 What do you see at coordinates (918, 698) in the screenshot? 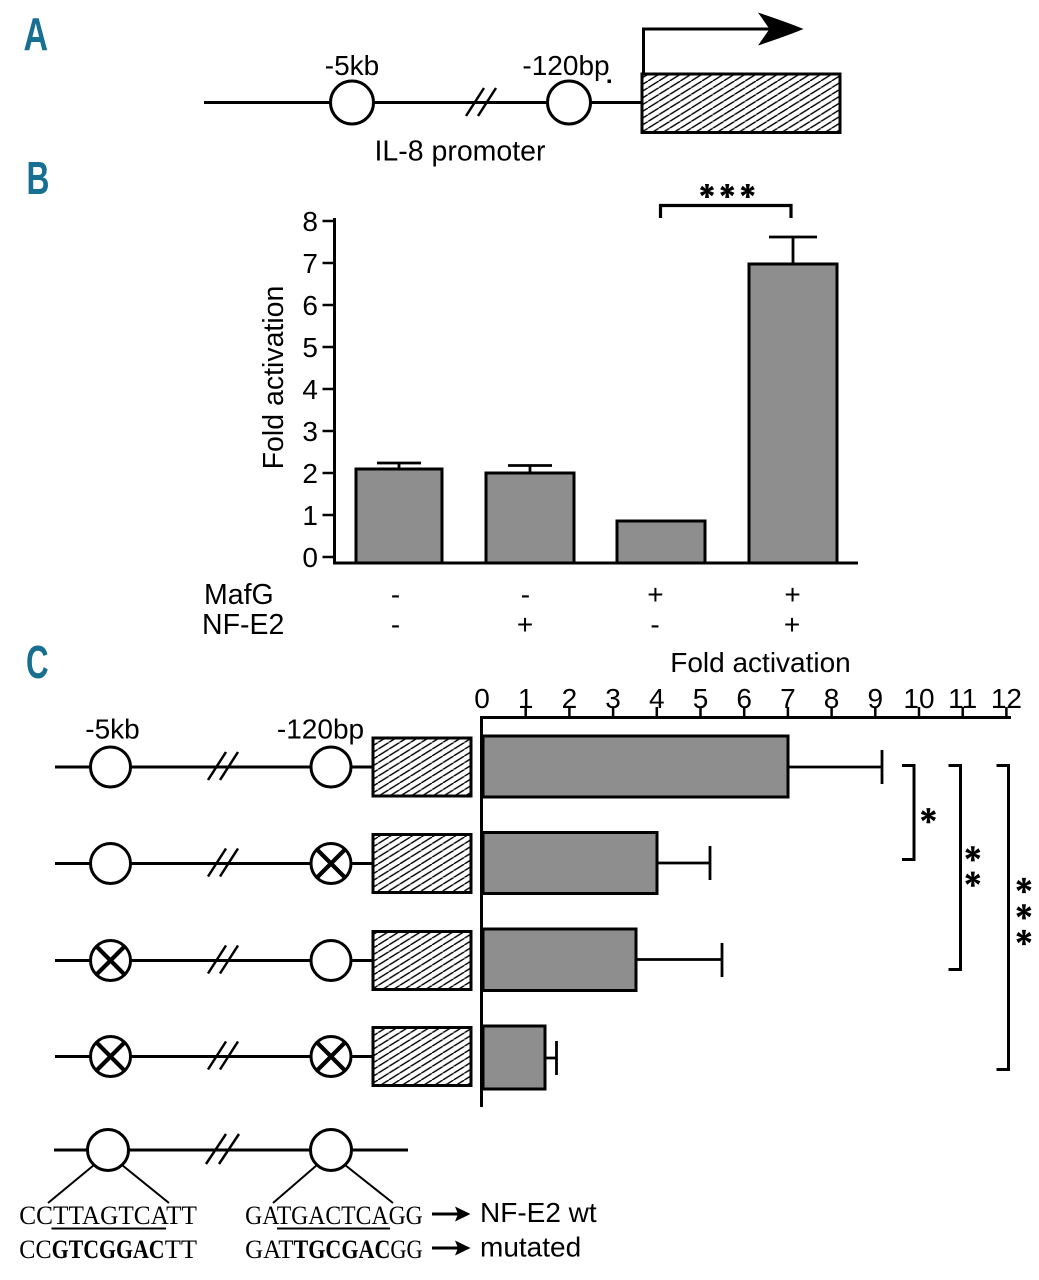
I see `svg-text: 10` at bounding box center [918, 698].